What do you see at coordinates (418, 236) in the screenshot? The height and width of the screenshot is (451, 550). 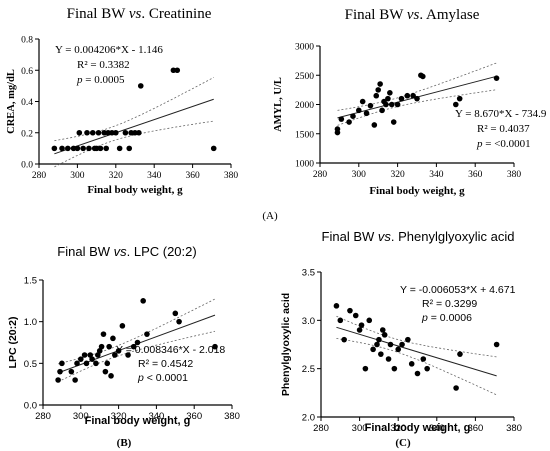 I see `chart-title: Final BW vs. Phenylglyoxylic acid` at bounding box center [418, 236].